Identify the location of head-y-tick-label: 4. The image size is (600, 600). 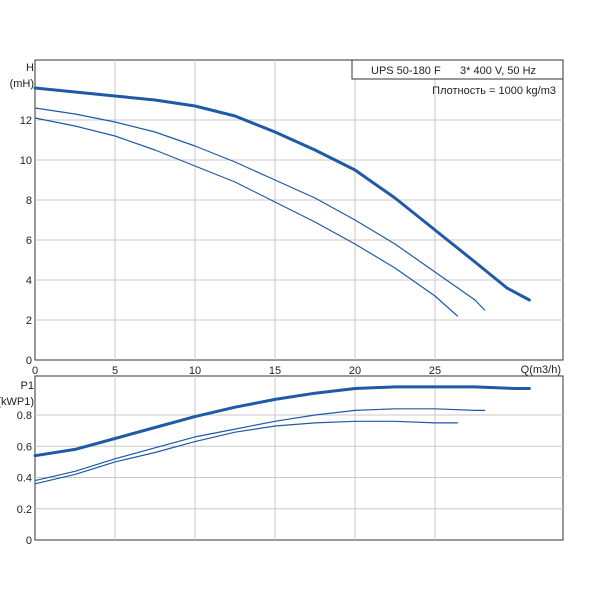
(29, 281).